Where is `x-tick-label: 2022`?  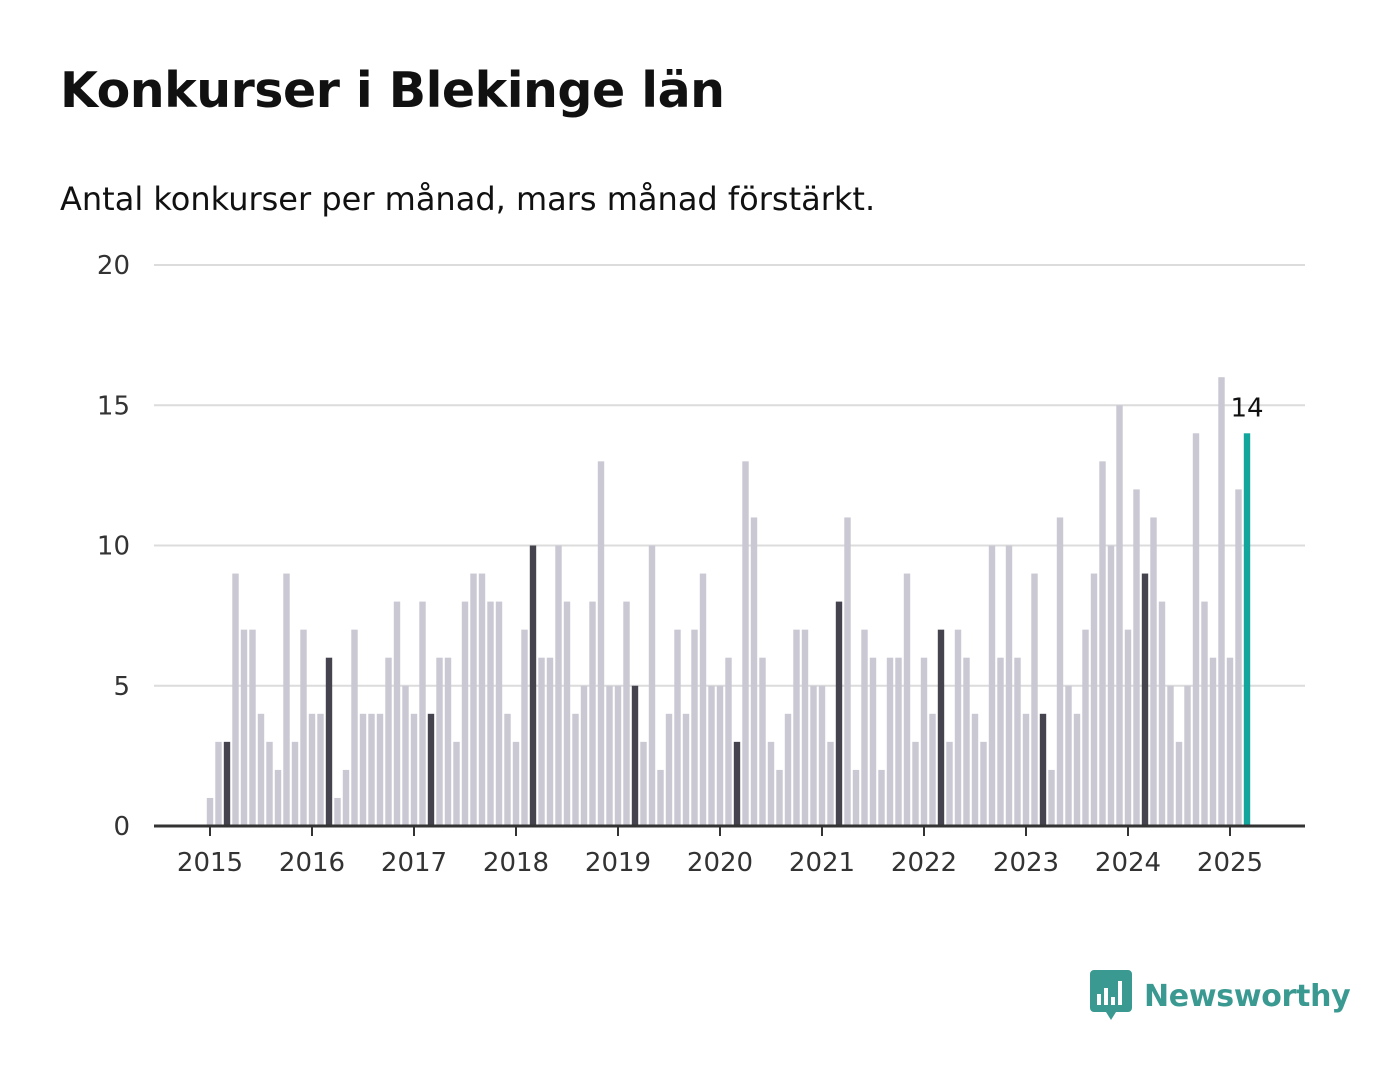 x-tick-label: 2022 is located at coordinates (924, 863).